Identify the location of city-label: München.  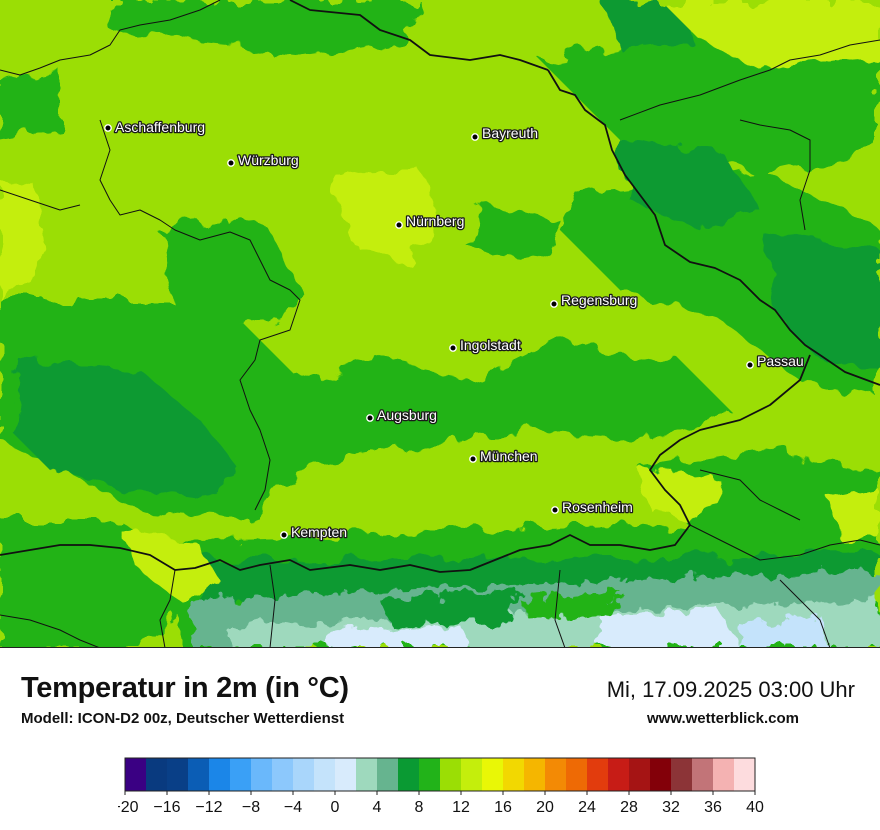
(509, 456).